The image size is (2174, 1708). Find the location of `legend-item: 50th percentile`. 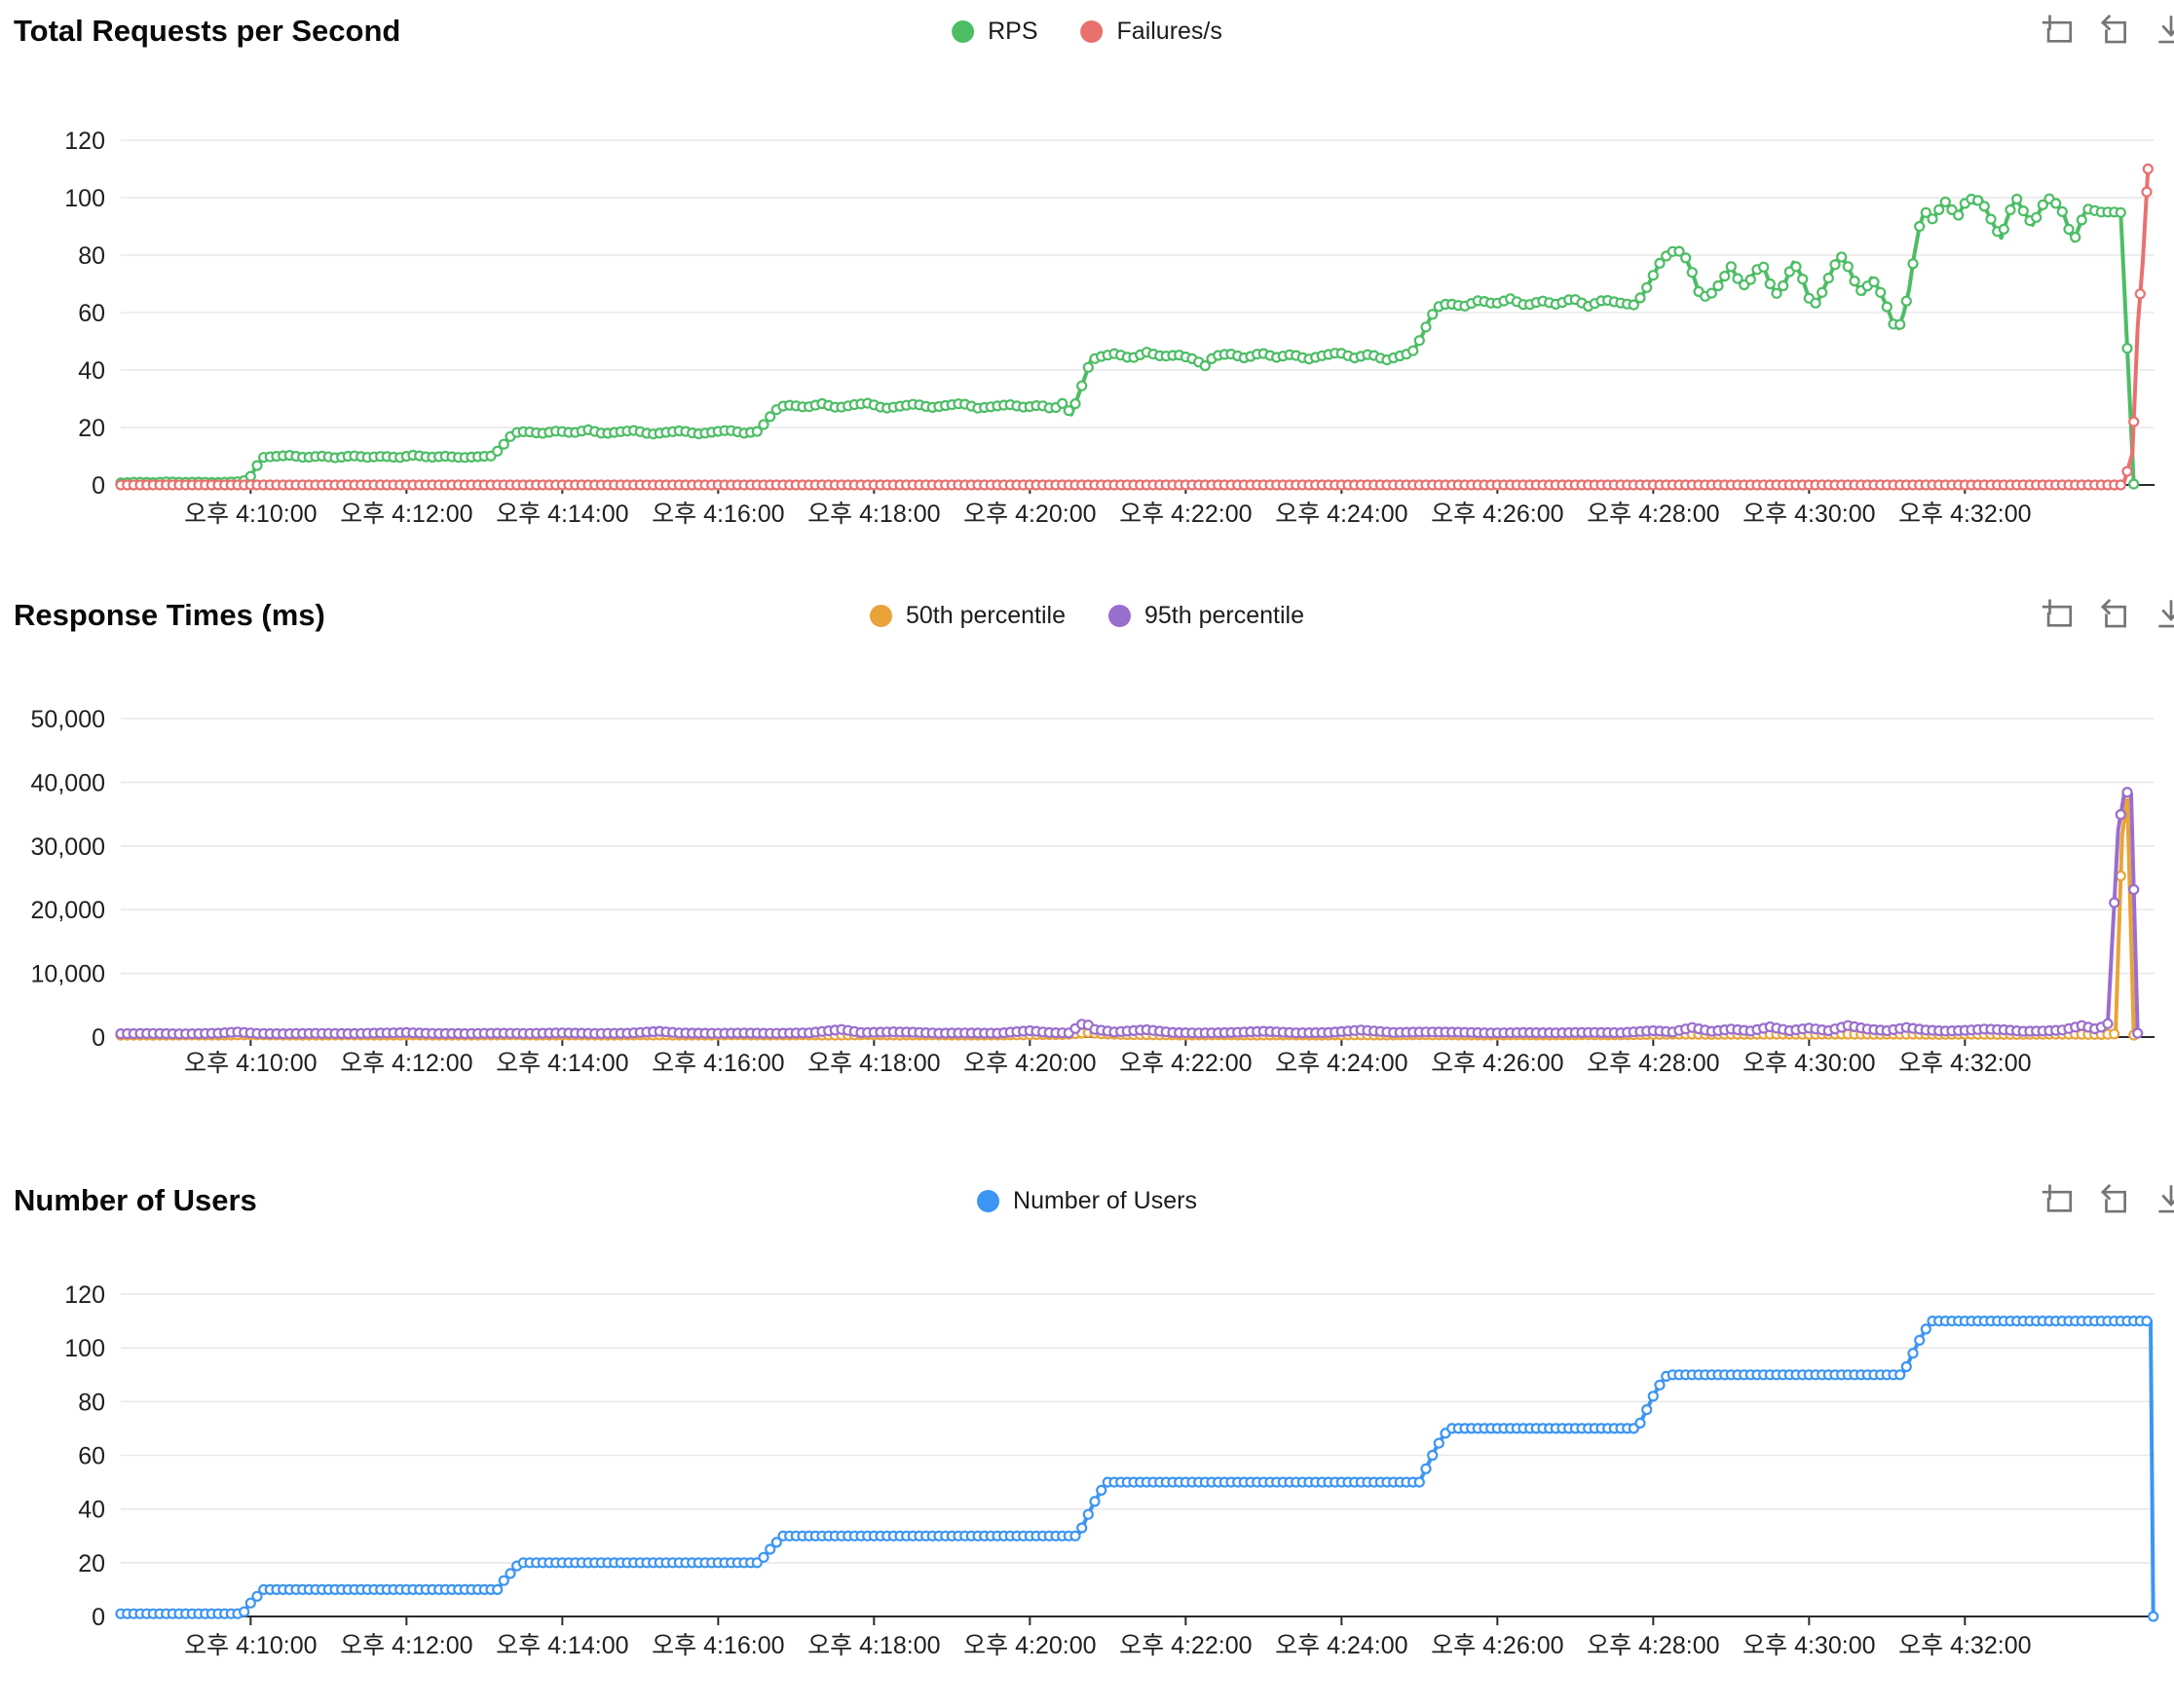

legend-item: 50th percentile is located at coordinates (967, 616).